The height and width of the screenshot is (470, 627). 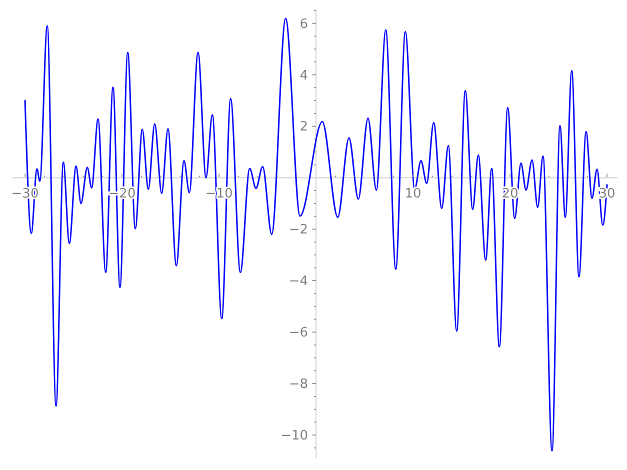 What do you see at coordinates (304, 76) in the screenshot?
I see `y-tick-label: 4` at bounding box center [304, 76].